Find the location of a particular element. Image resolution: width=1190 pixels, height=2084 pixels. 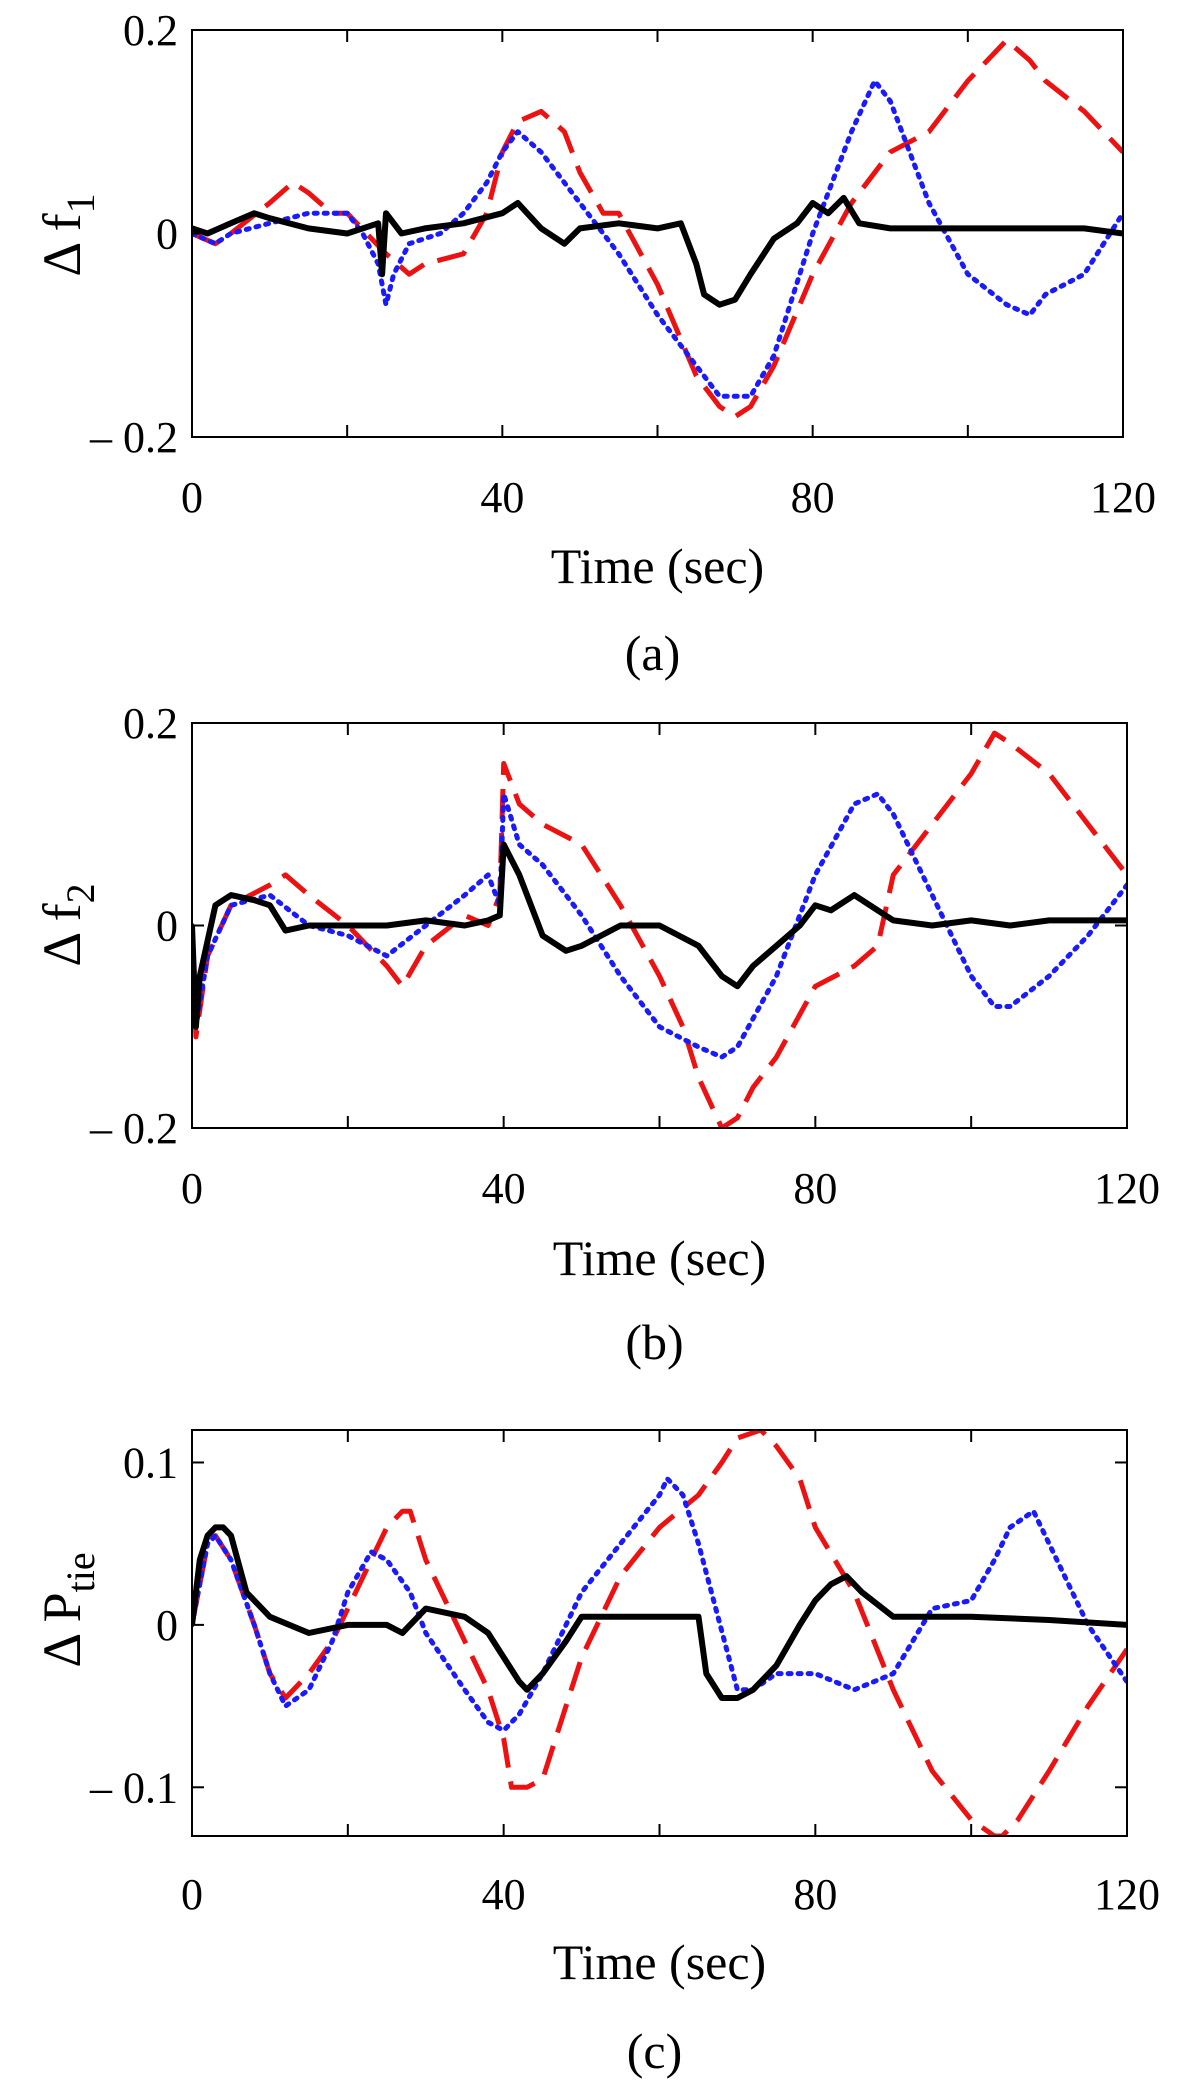

y-axis-label-subscript: 2 is located at coordinates (80, 893).